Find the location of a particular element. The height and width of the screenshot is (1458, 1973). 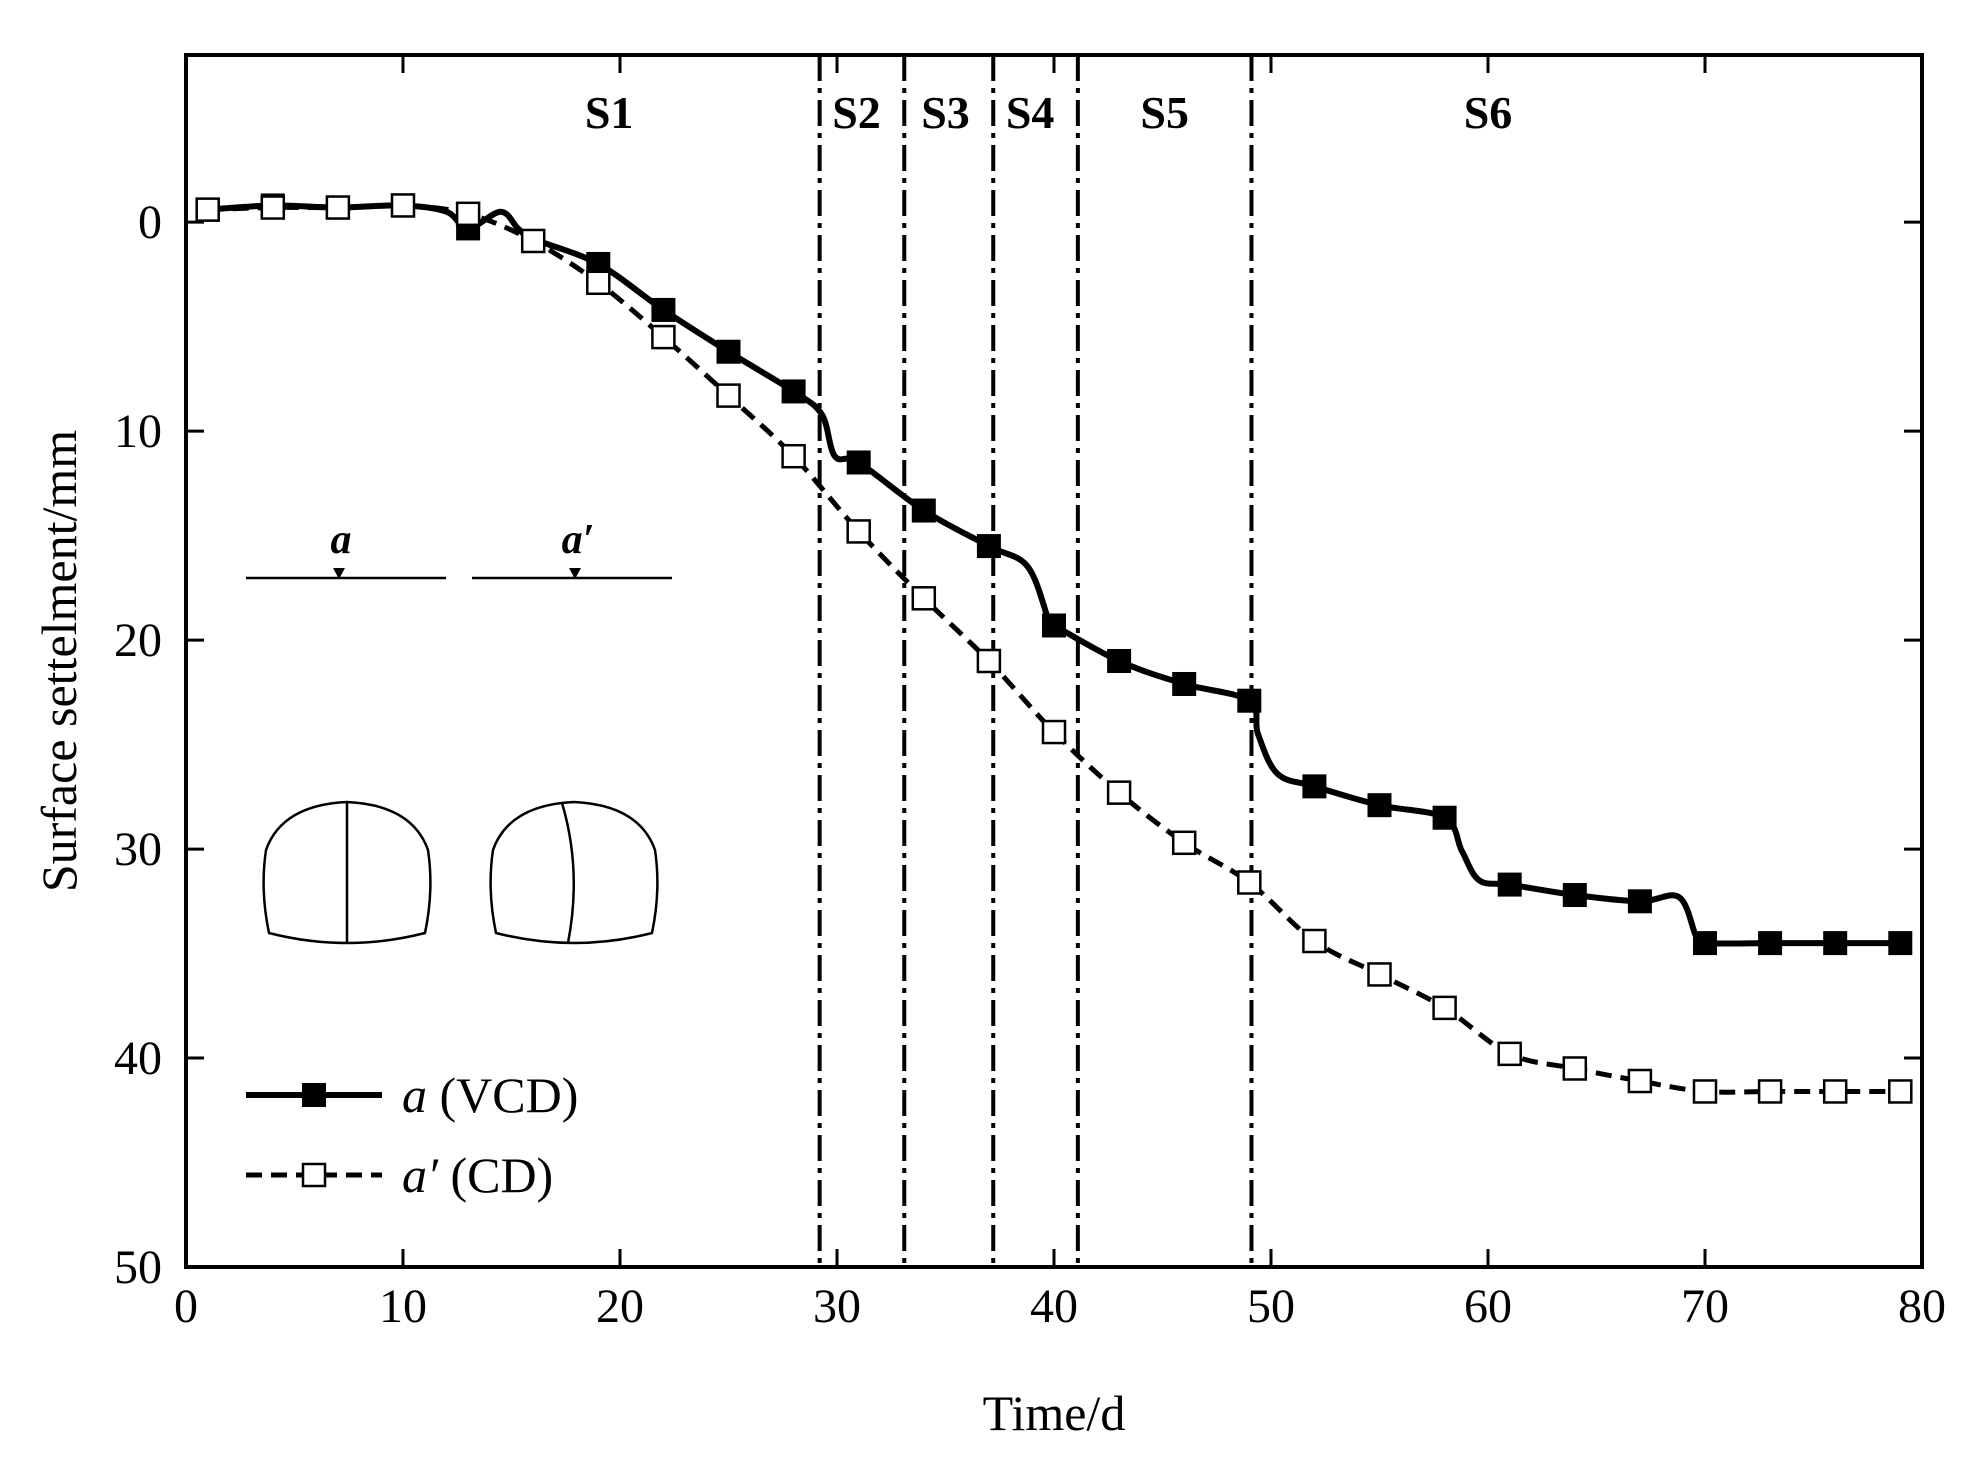

y-tick-label: 0 is located at coordinates (150, 222).